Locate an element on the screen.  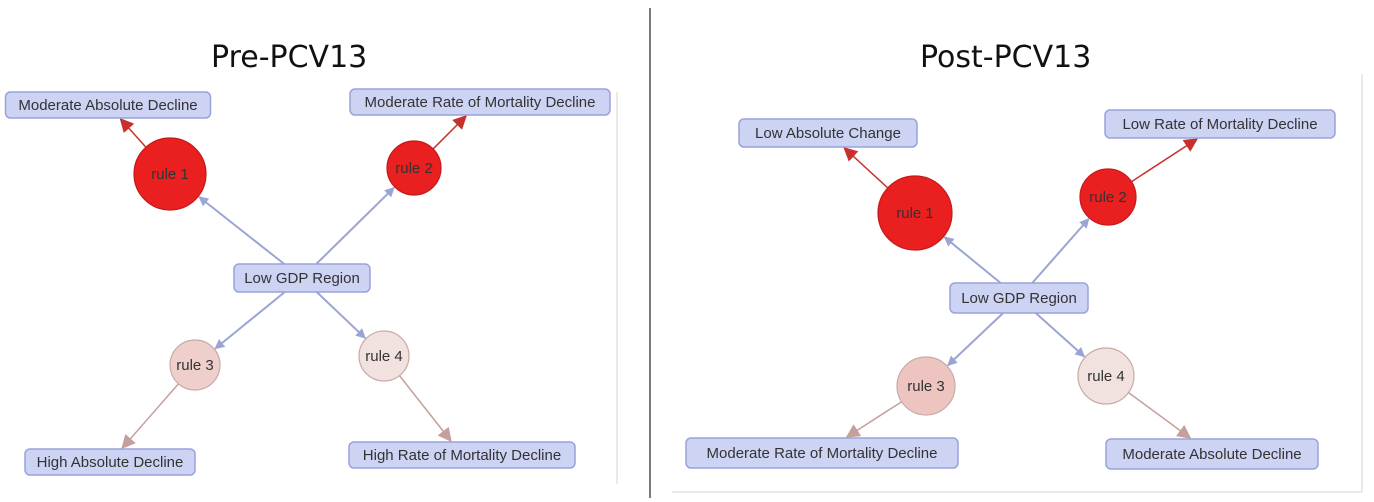
post-target-node-4: Moderate Absolute Decline is located at coordinates (1212, 454).